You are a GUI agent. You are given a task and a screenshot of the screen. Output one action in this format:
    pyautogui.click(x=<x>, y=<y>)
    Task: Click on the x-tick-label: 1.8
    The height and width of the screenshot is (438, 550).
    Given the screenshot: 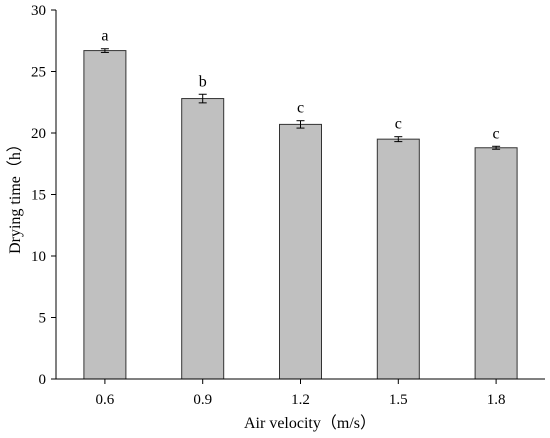 What is the action you would take?
    pyautogui.click(x=496, y=400)
    